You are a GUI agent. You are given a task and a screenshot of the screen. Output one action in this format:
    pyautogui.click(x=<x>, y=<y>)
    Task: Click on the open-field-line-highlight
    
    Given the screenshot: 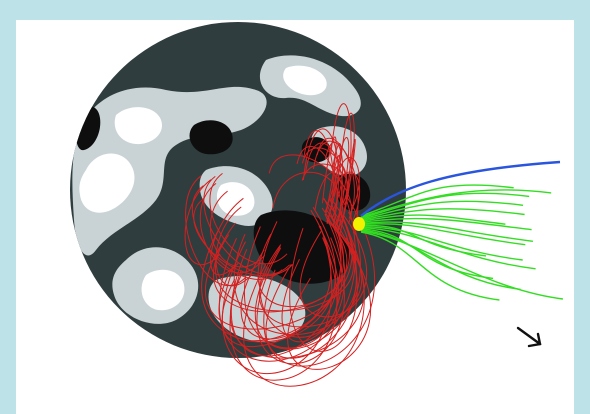 What is the action you would take?
    pyautogui.click(x=460, y=188)
    